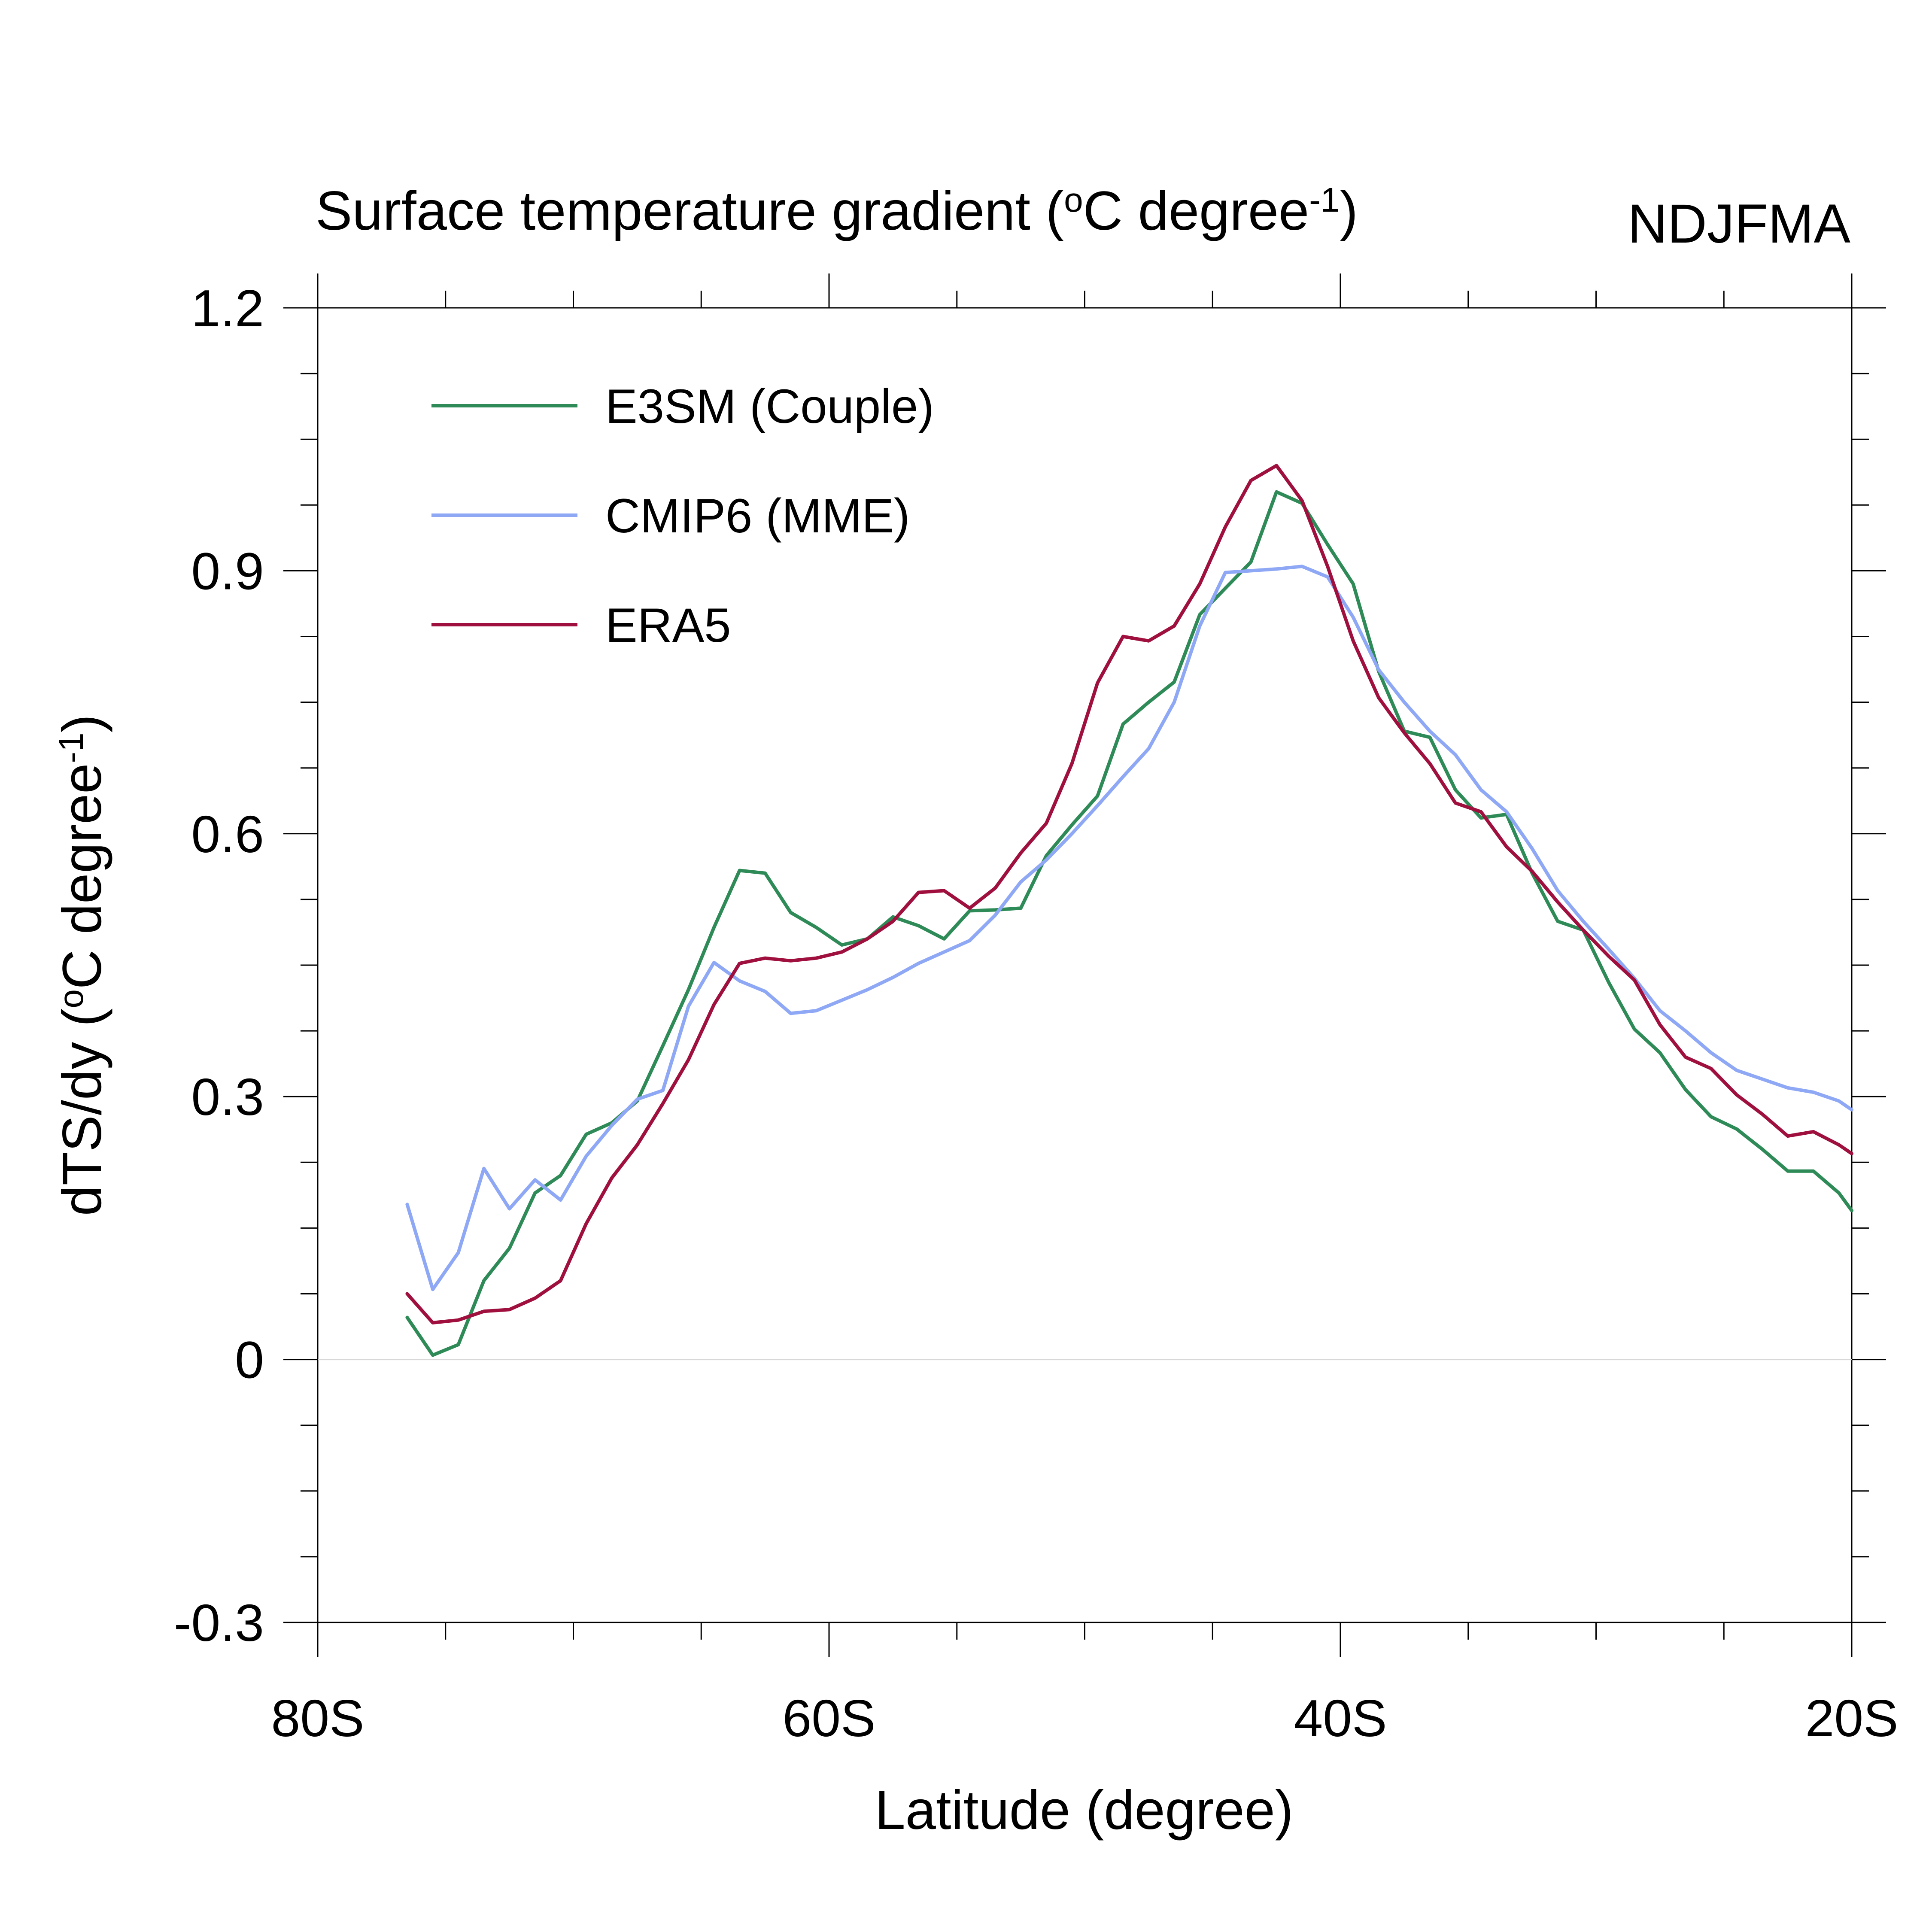 The width and height of the screenshot is (1932, 1932). What do you see at coordinates (770, 407) in the screenshot?
I see `legend-label: E3SM (Couple)` at bounding box center [770, 407].